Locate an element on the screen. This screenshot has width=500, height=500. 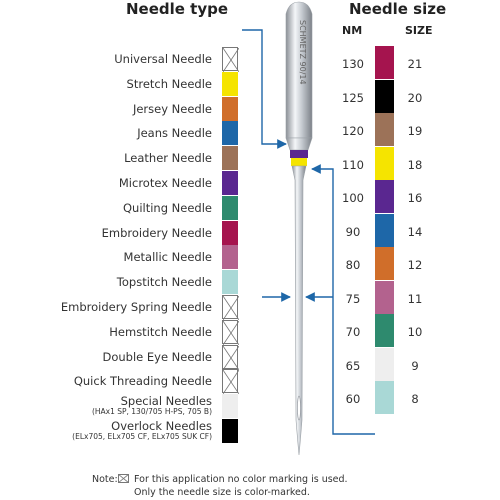
needle-type-label: Universal Needle is located at coordinates (163, 59).